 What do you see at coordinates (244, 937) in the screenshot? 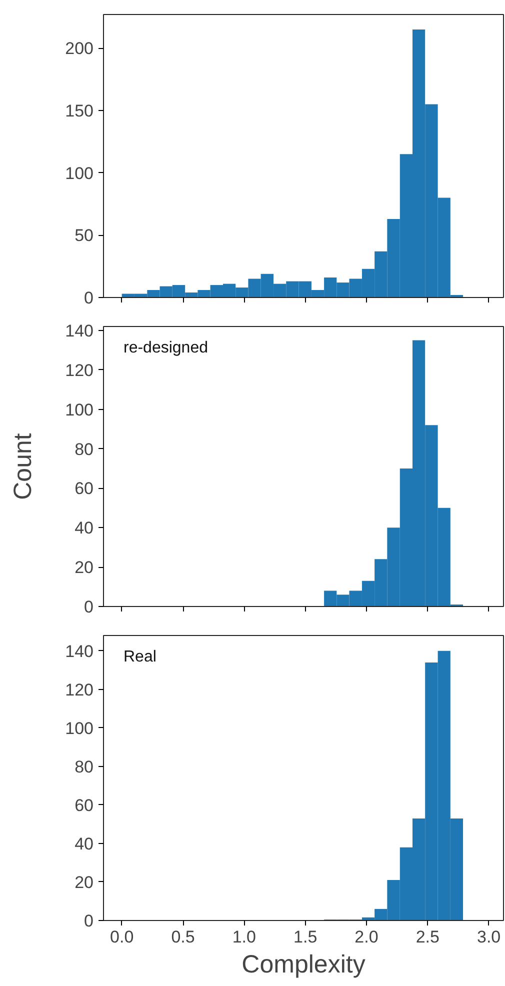
I see `x-tick-label: 1.0` at bounding box center [244, 937].